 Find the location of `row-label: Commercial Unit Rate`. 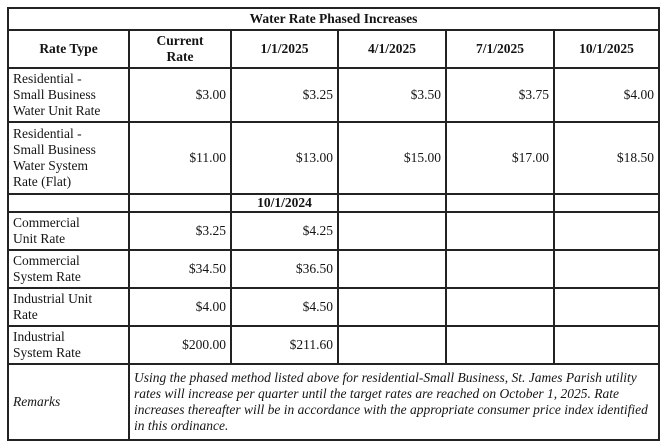

row-label: Commercial Unit Rate is located at coordinates (68, 231).